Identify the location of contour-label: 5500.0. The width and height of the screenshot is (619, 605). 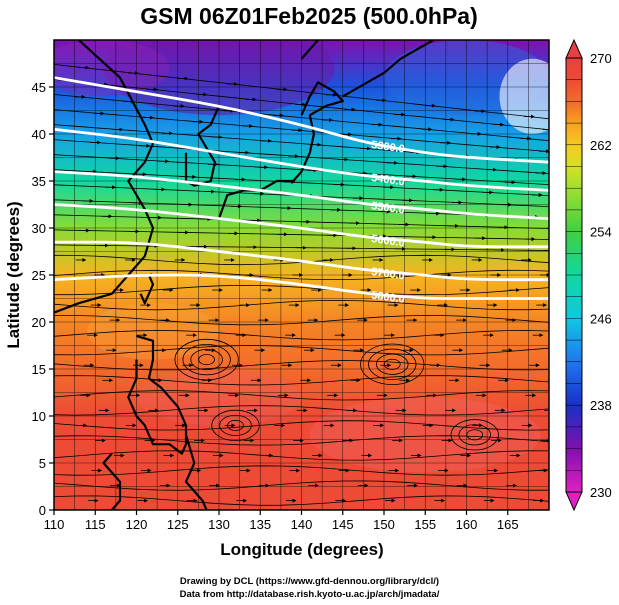
(387, 208).